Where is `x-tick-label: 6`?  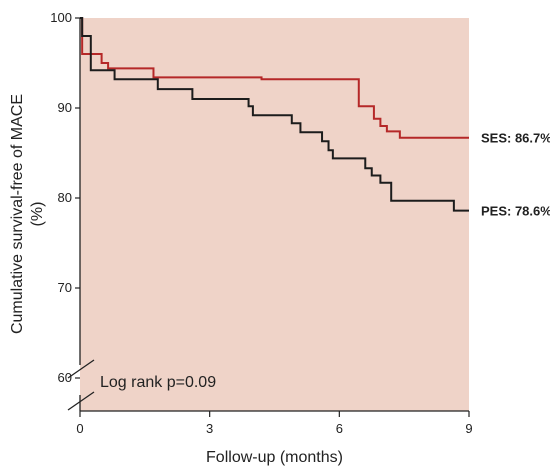 x-tick-label: 6 is located at coordinates (339, 428).